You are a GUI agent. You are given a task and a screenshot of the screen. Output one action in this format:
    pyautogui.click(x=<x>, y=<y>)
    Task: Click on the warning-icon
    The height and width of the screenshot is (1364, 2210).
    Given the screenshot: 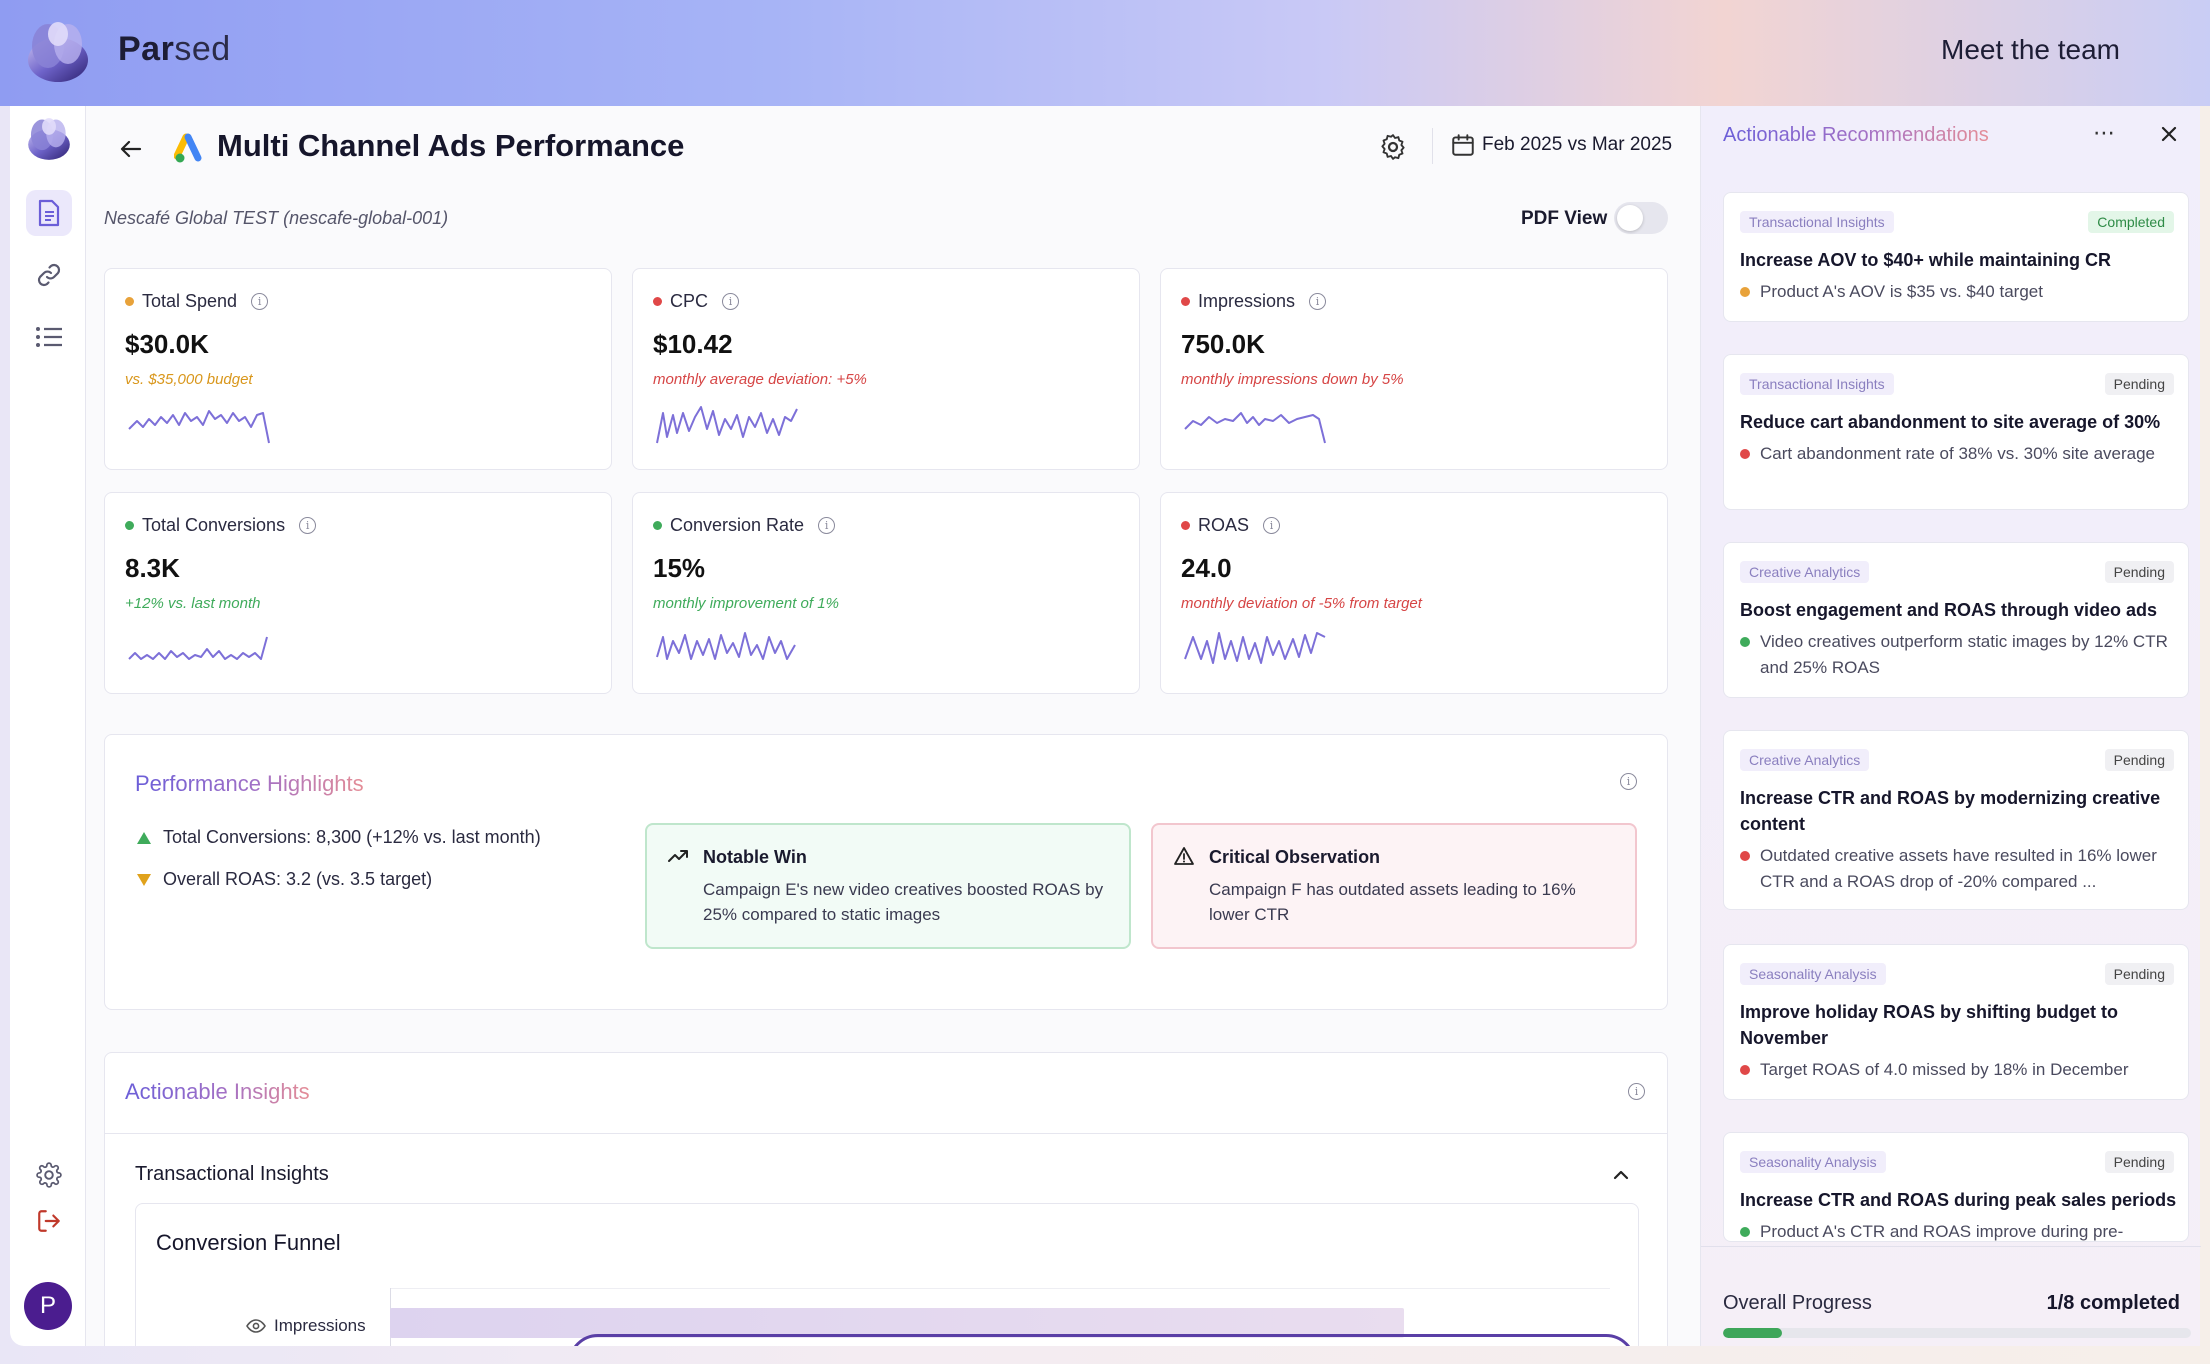 What is the action you would take?
    pyautogui.click(x=1184, y=856)
    